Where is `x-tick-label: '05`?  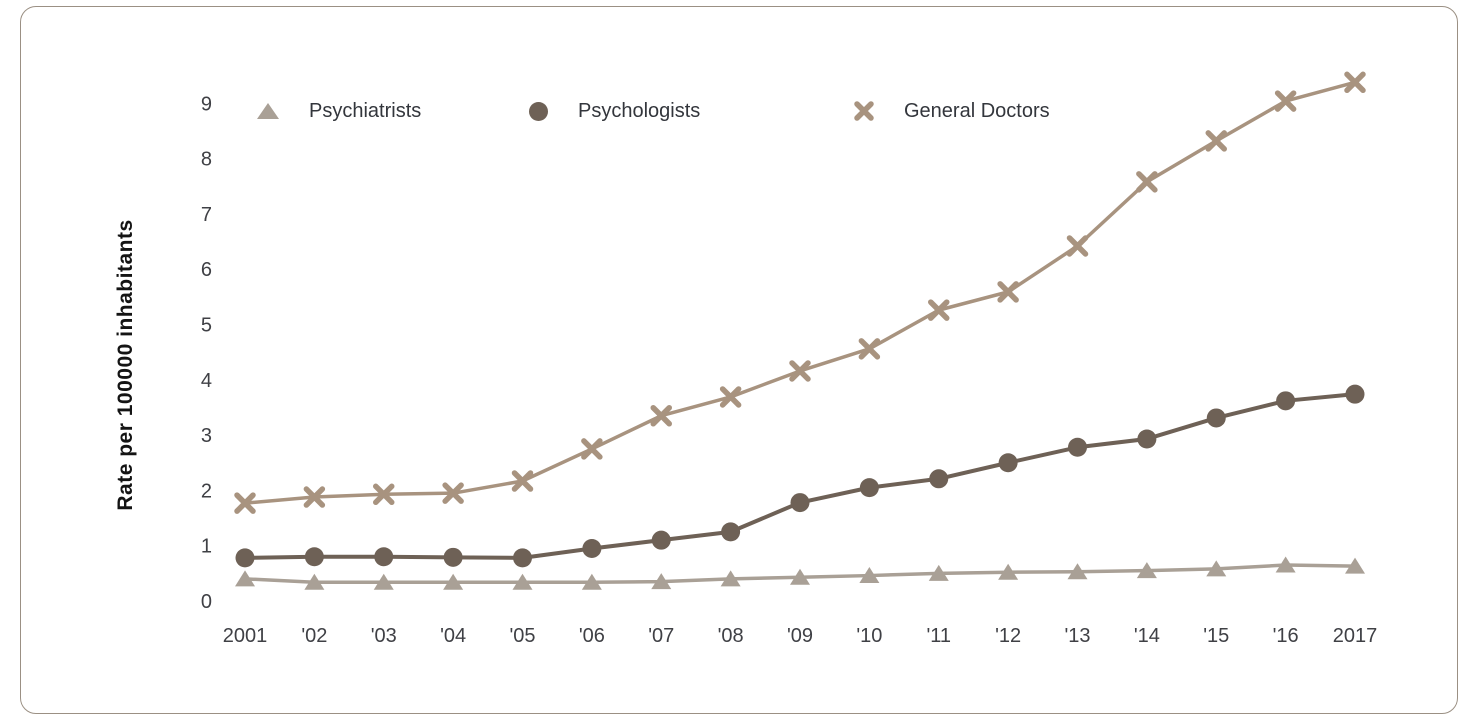
x-tick-label: '05 is located at coordinates (522, 636).